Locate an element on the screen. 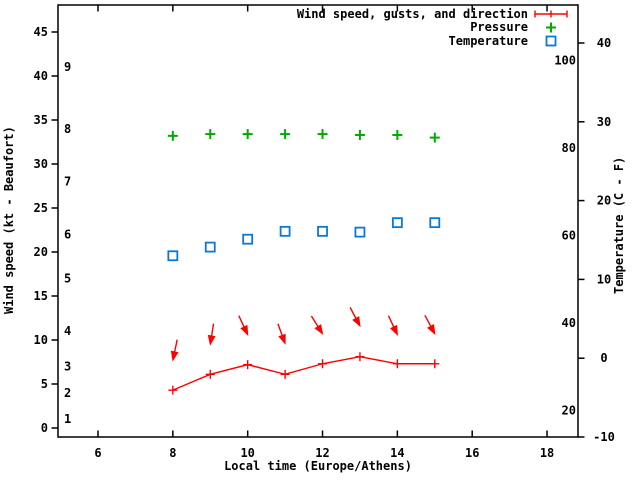  x-tick-label: 14 is located at coordinates (397, 453).